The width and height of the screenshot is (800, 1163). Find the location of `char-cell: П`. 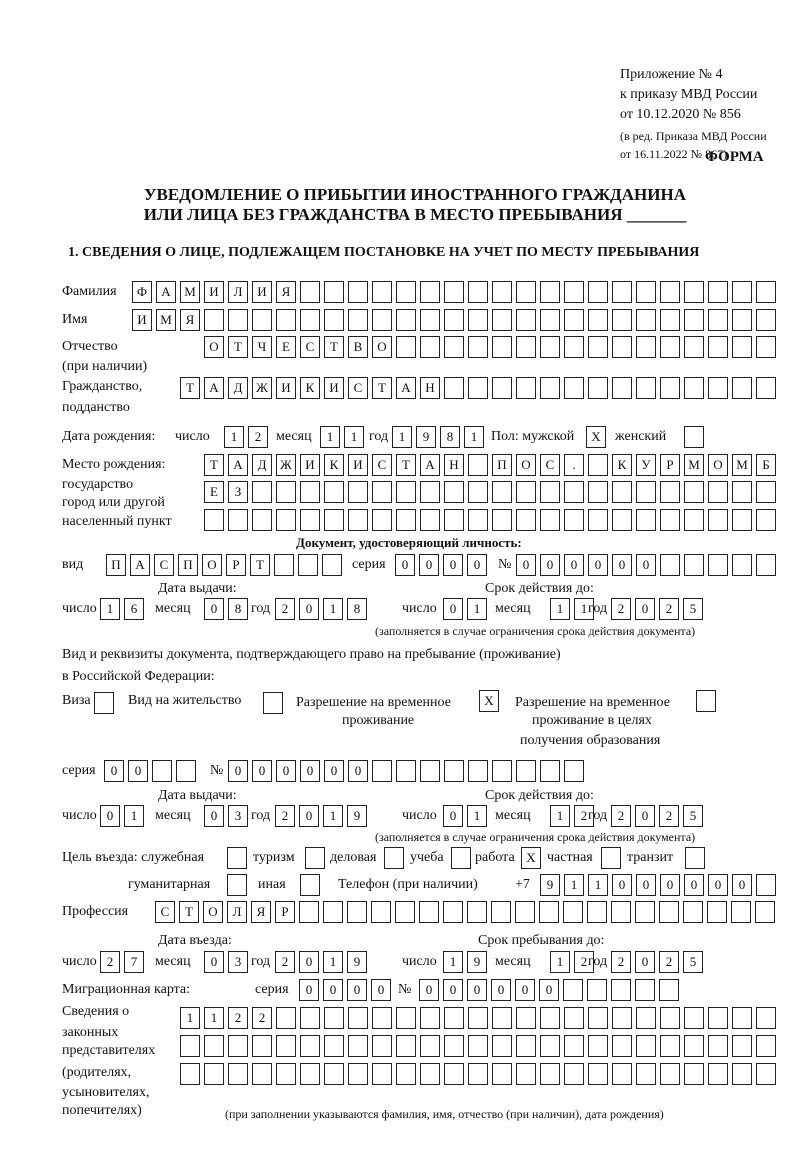

char-cell: П is located at coordinates (502, 465).